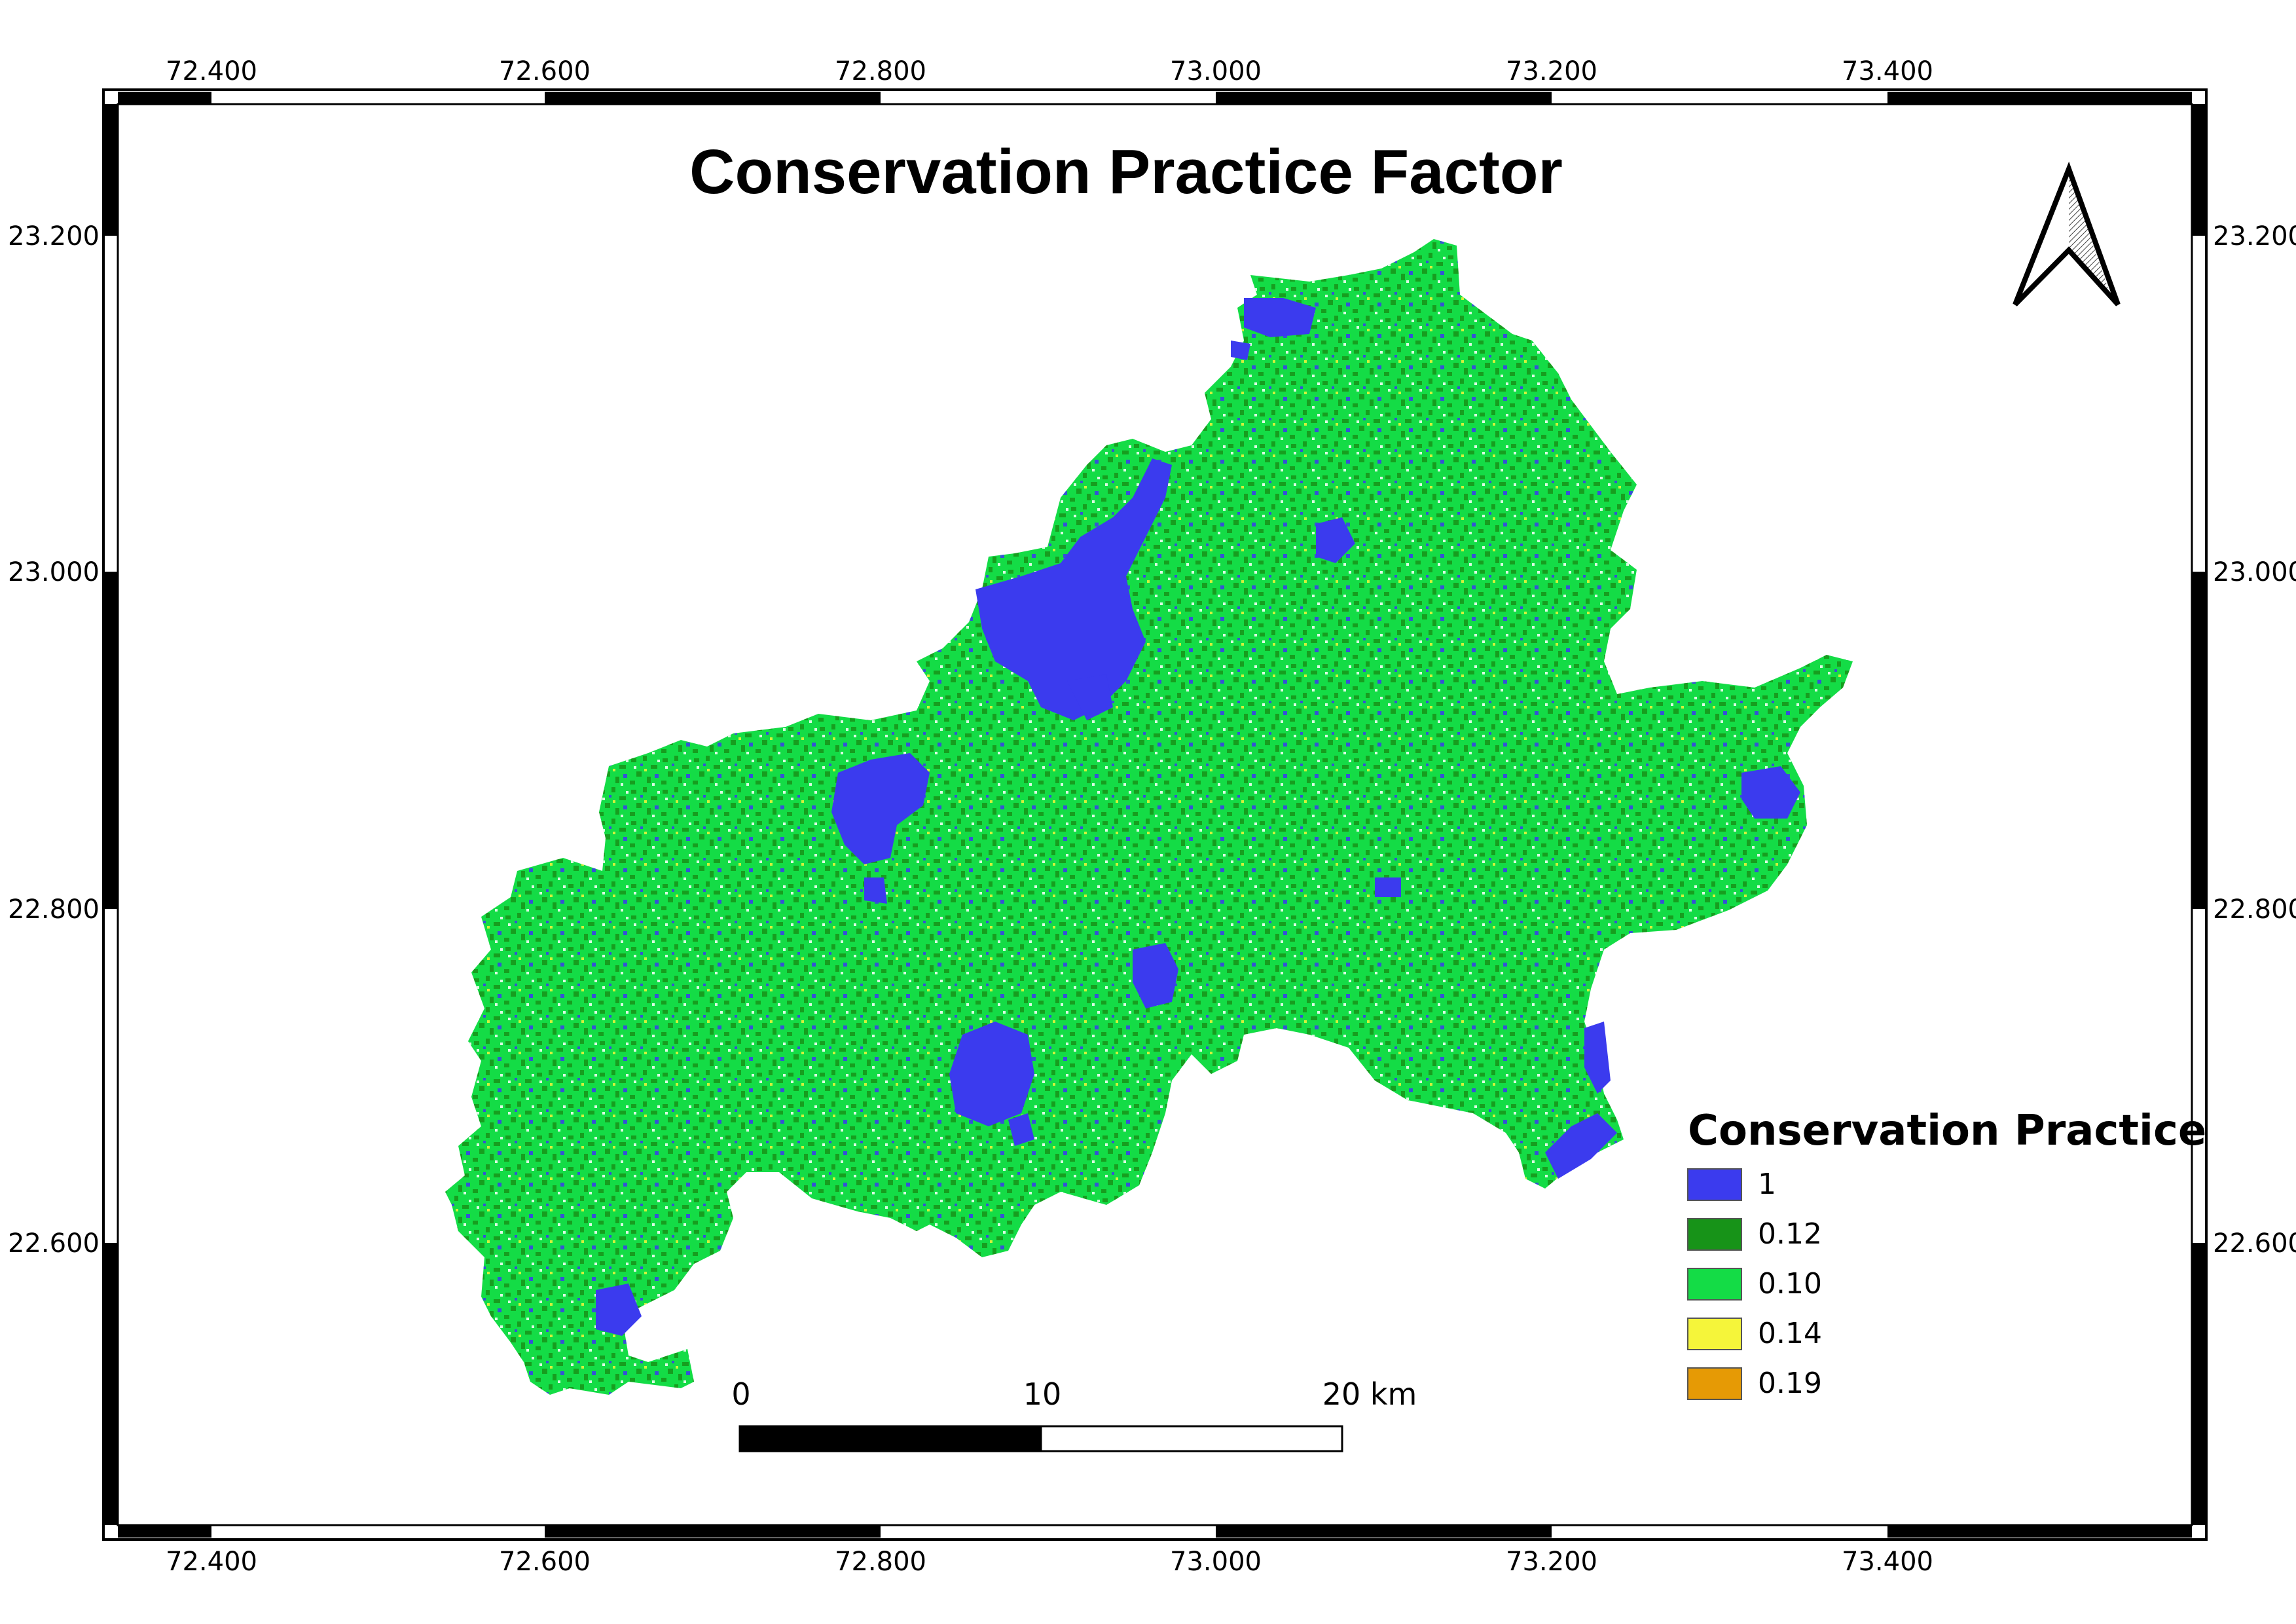 This screenshot has height=1624, width=2296. Describe the element at coordinates (1042, 1394) in the screenshot. I see `scale-label-10: 10` at that location.